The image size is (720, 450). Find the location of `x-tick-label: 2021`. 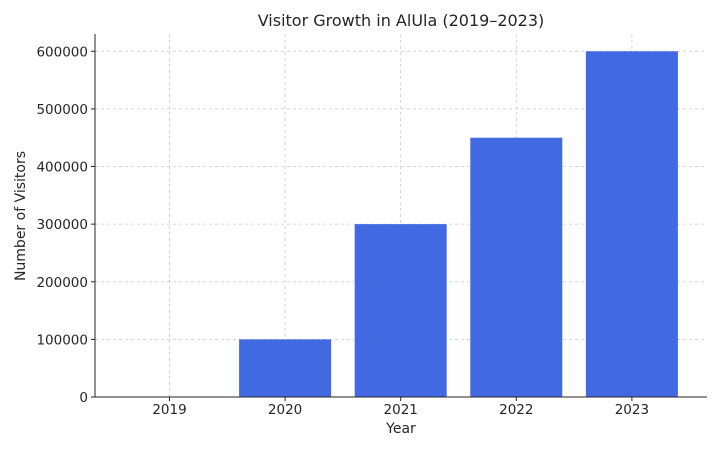

x-tick-label: 2021 is located at coordinates (401, 410).